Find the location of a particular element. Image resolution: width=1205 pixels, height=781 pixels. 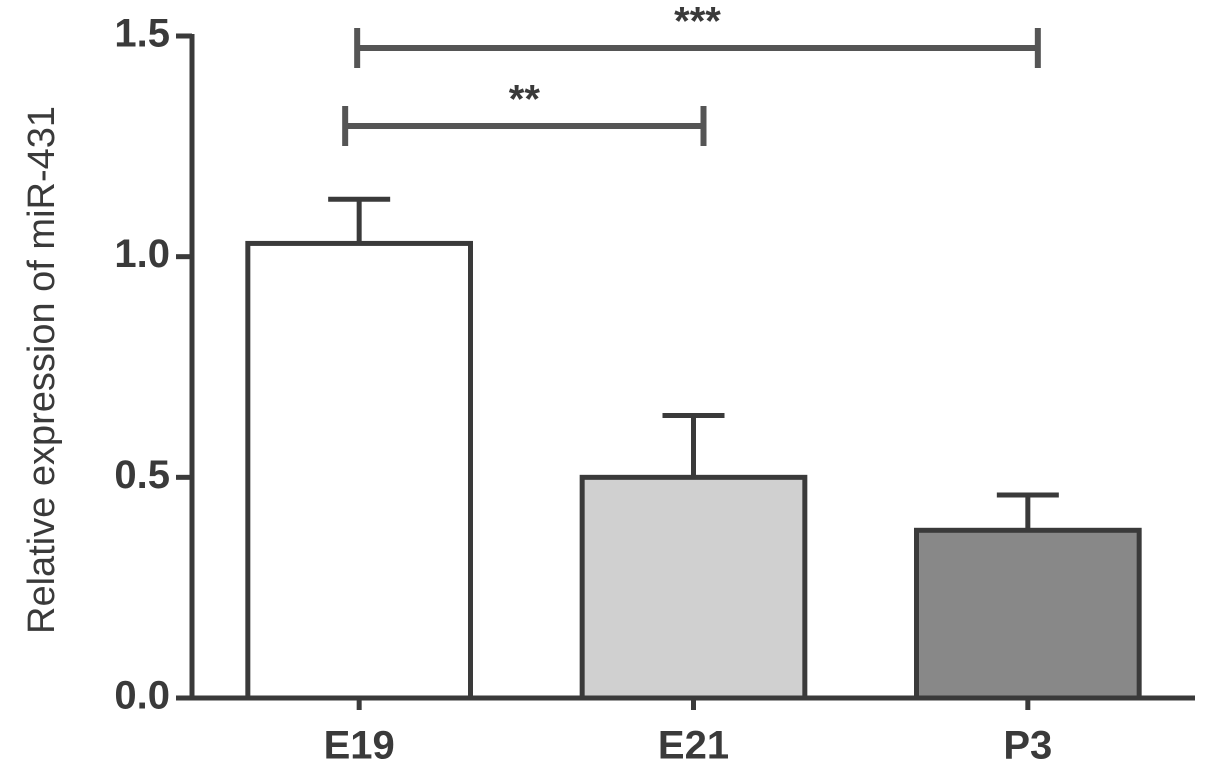

significance-label: *** is located at coordinates (697, 22).